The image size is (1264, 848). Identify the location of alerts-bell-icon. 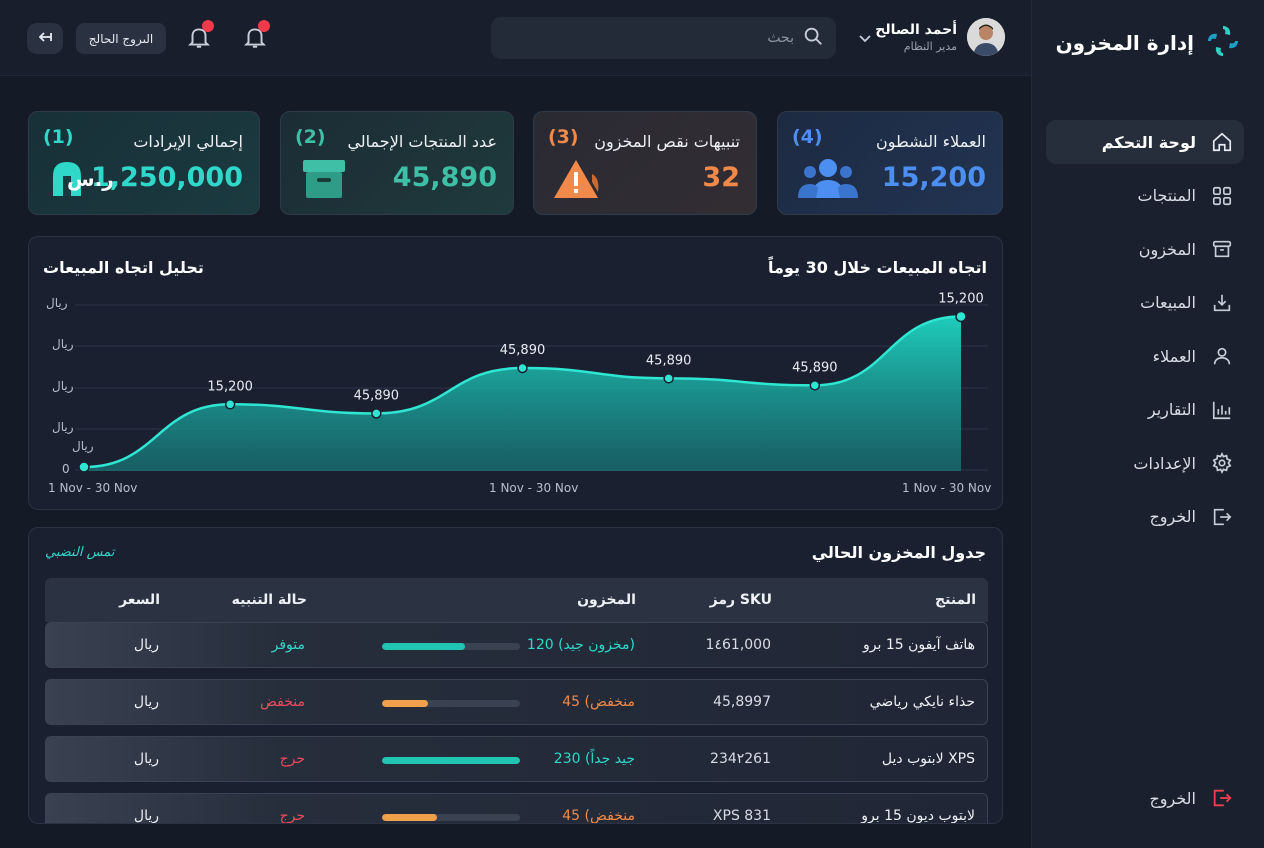
(200, 35).